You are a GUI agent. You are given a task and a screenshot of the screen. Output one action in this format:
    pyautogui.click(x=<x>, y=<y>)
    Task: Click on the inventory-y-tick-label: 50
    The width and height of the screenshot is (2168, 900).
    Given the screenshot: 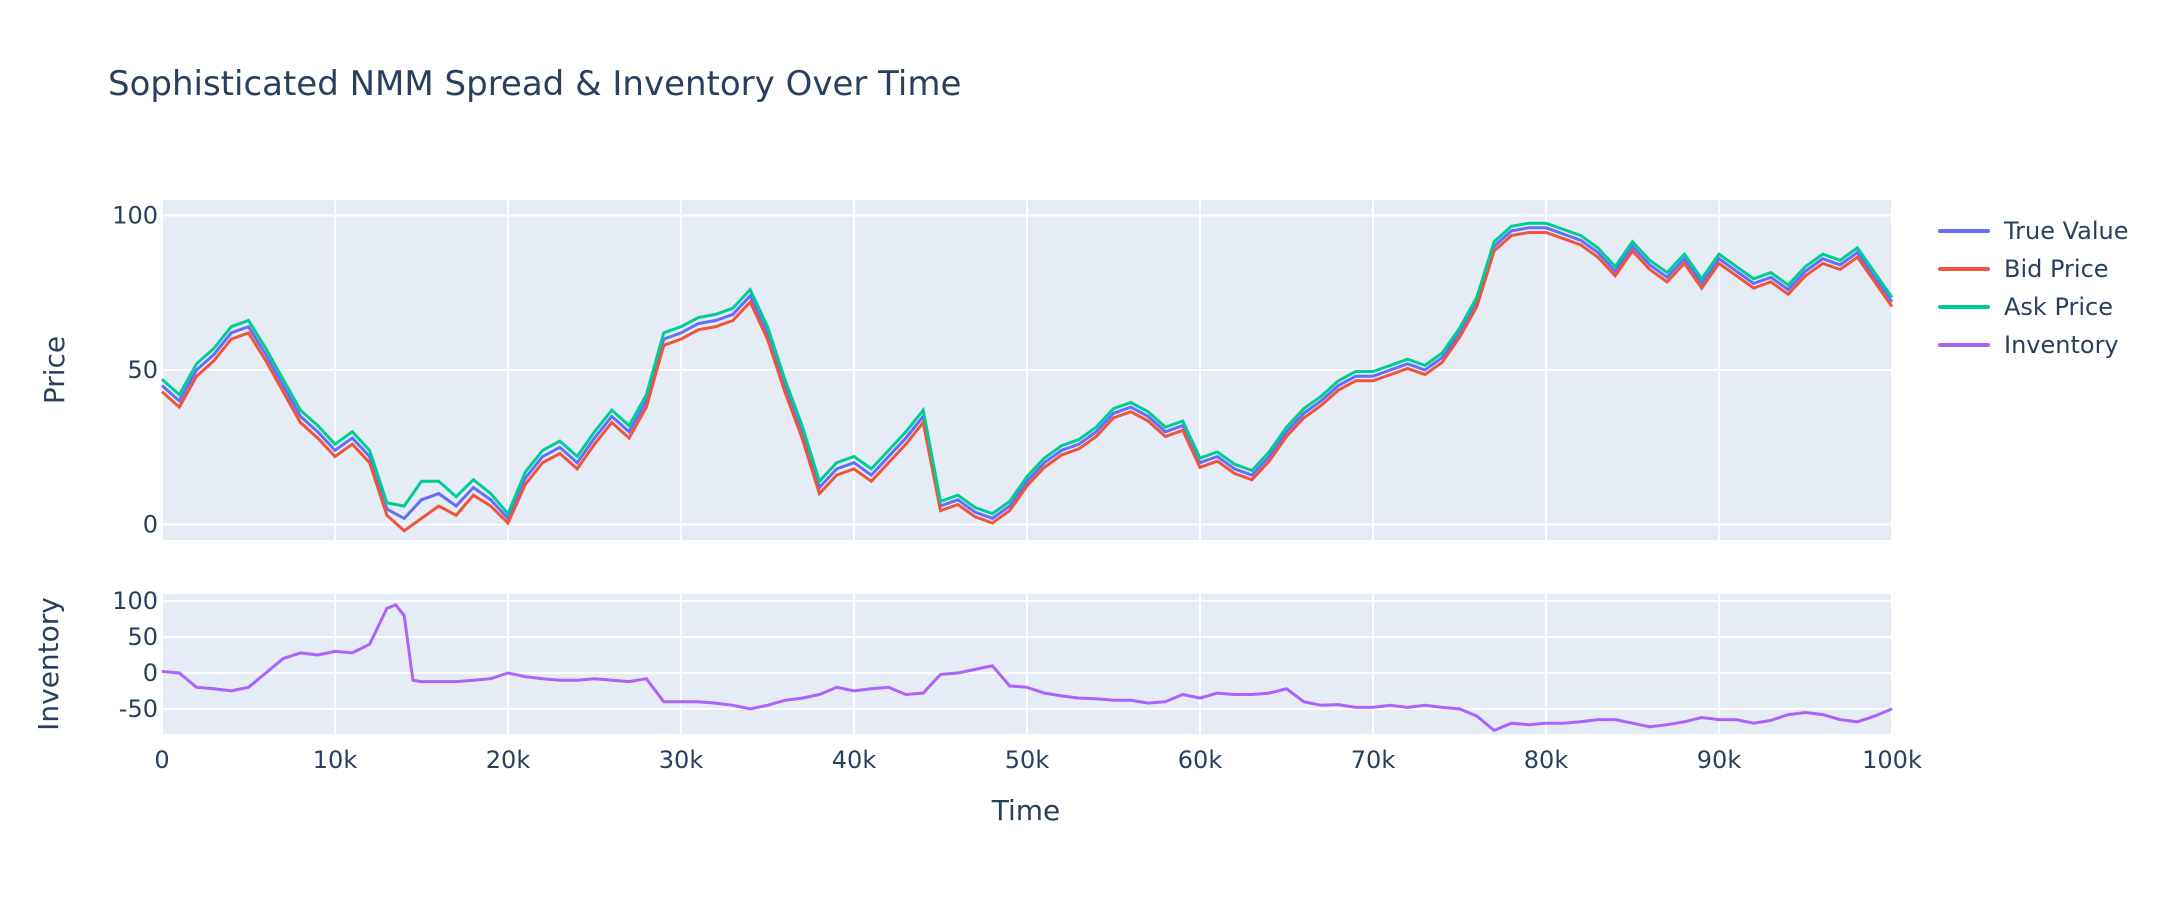 What is the action you would take?
    pyautogui.click(x=142, y=637)
    